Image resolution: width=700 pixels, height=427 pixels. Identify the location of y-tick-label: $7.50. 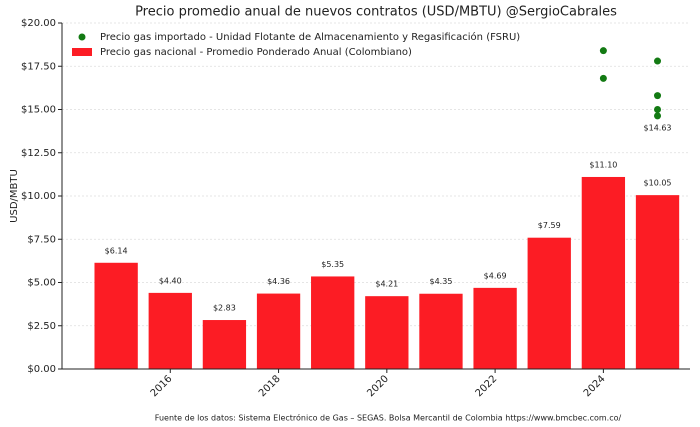
(41, 239).